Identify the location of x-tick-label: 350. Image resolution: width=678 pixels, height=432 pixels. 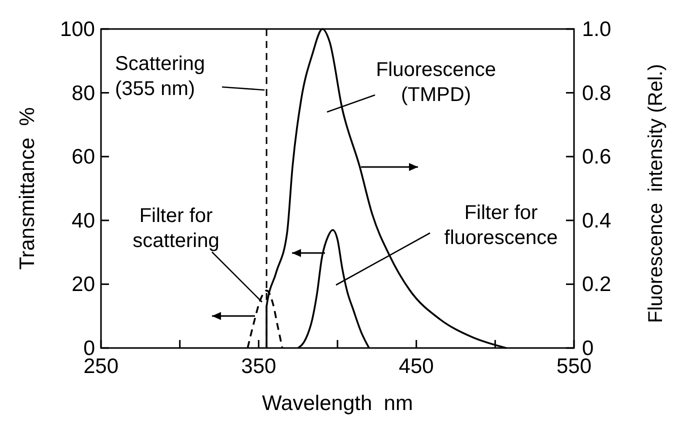
(258, 366).